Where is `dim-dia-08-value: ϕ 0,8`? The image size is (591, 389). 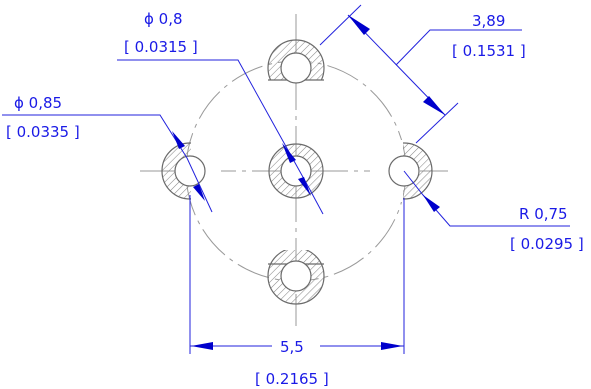
dim-dia-08-value: ϕ 0,8 is located at coordinates (163, 19).